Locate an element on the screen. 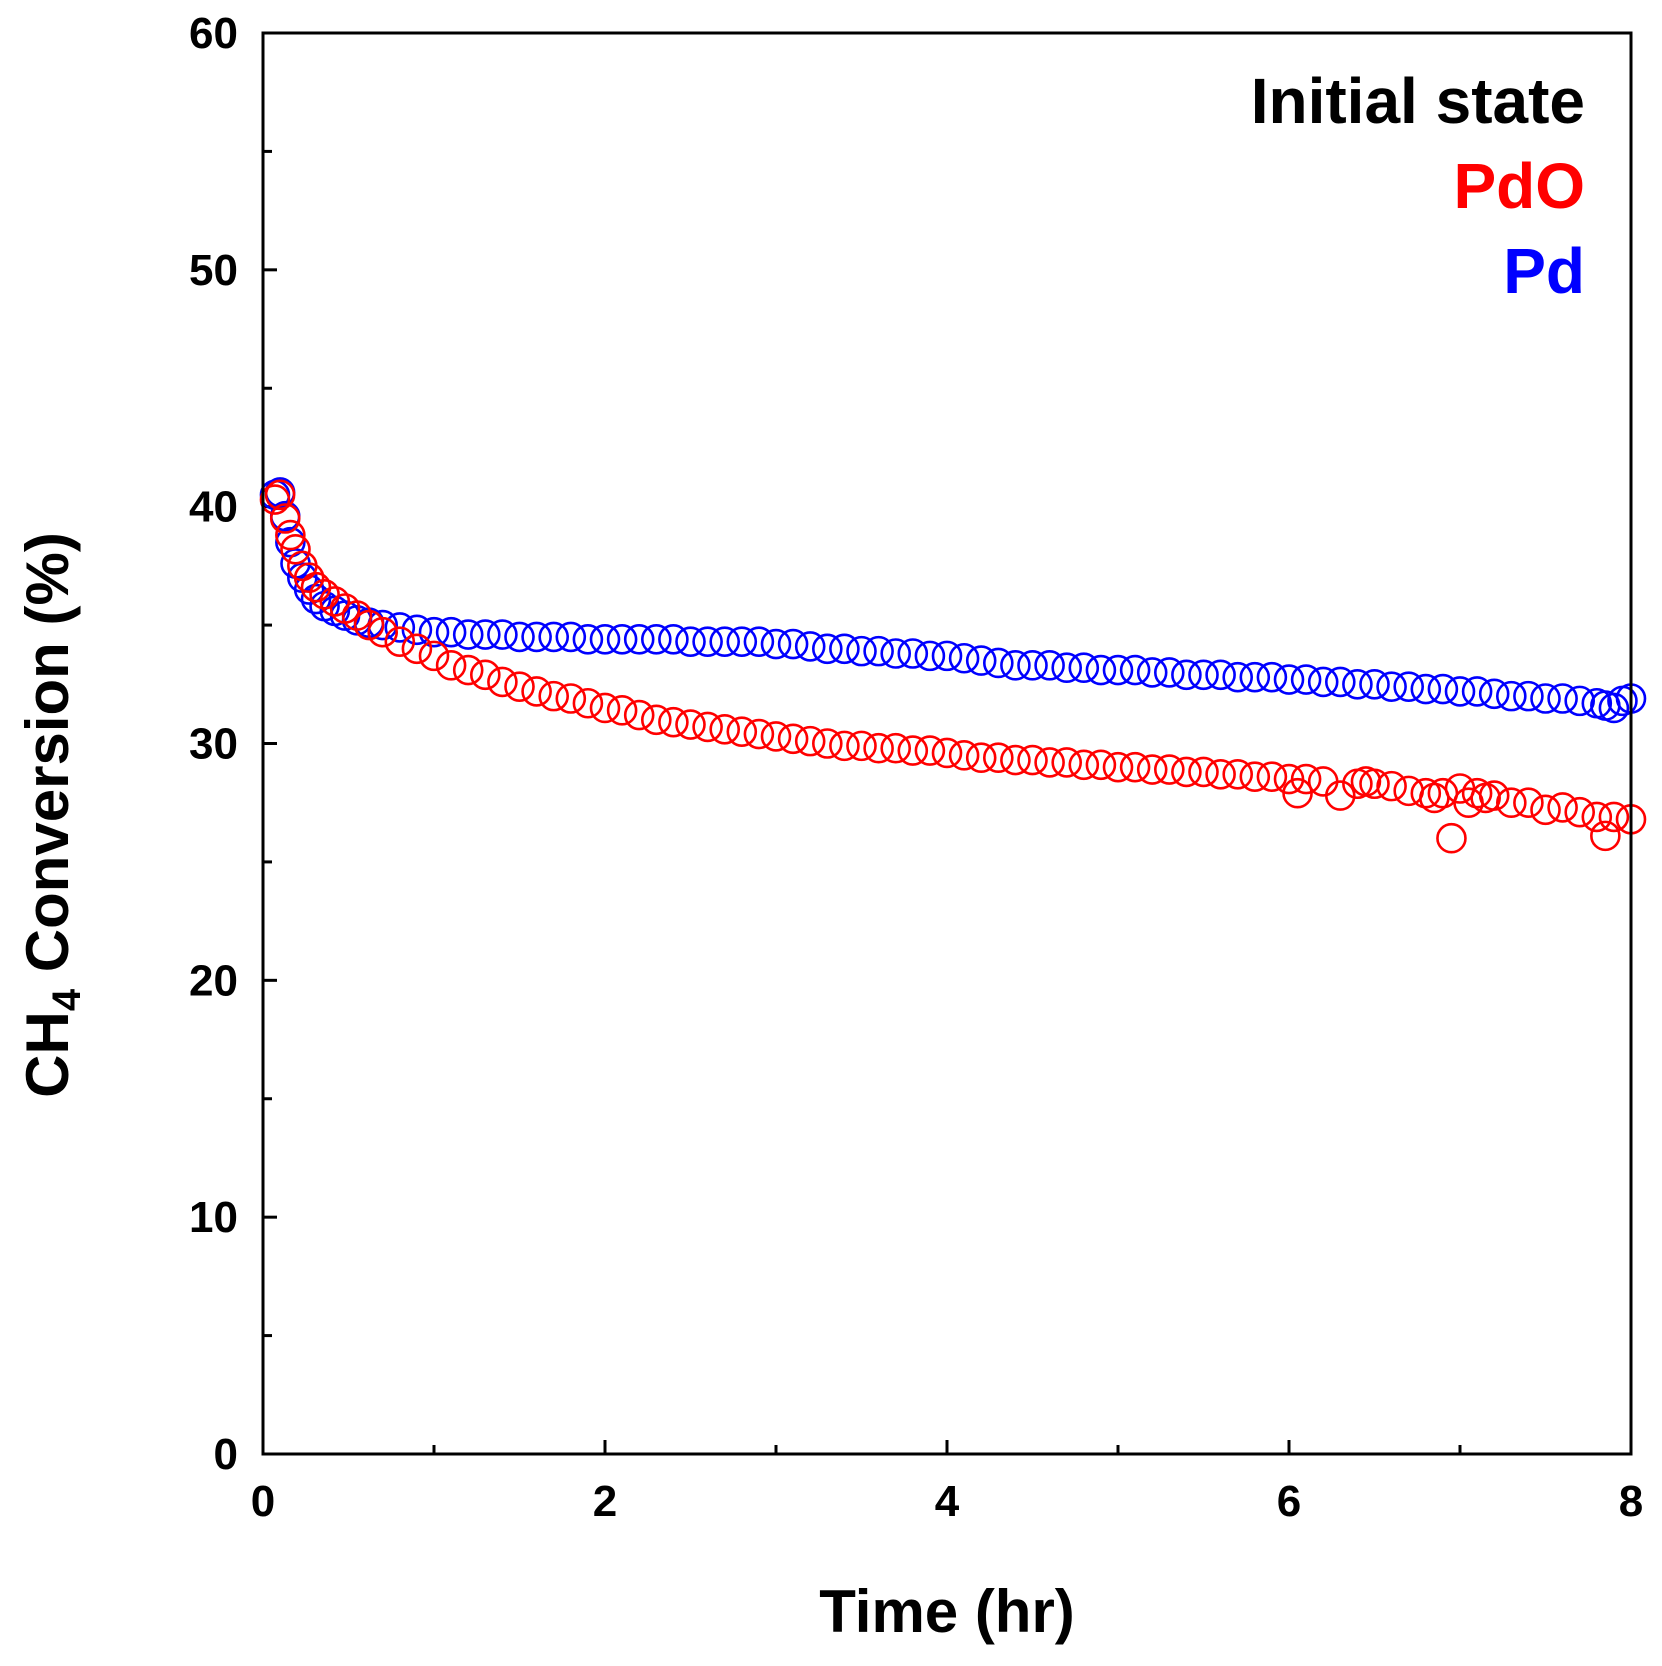 Image resolution: width=1662 pixels, height=1666 pixels. x-tick-label: 6 is located at coordinates (1289, 1501).